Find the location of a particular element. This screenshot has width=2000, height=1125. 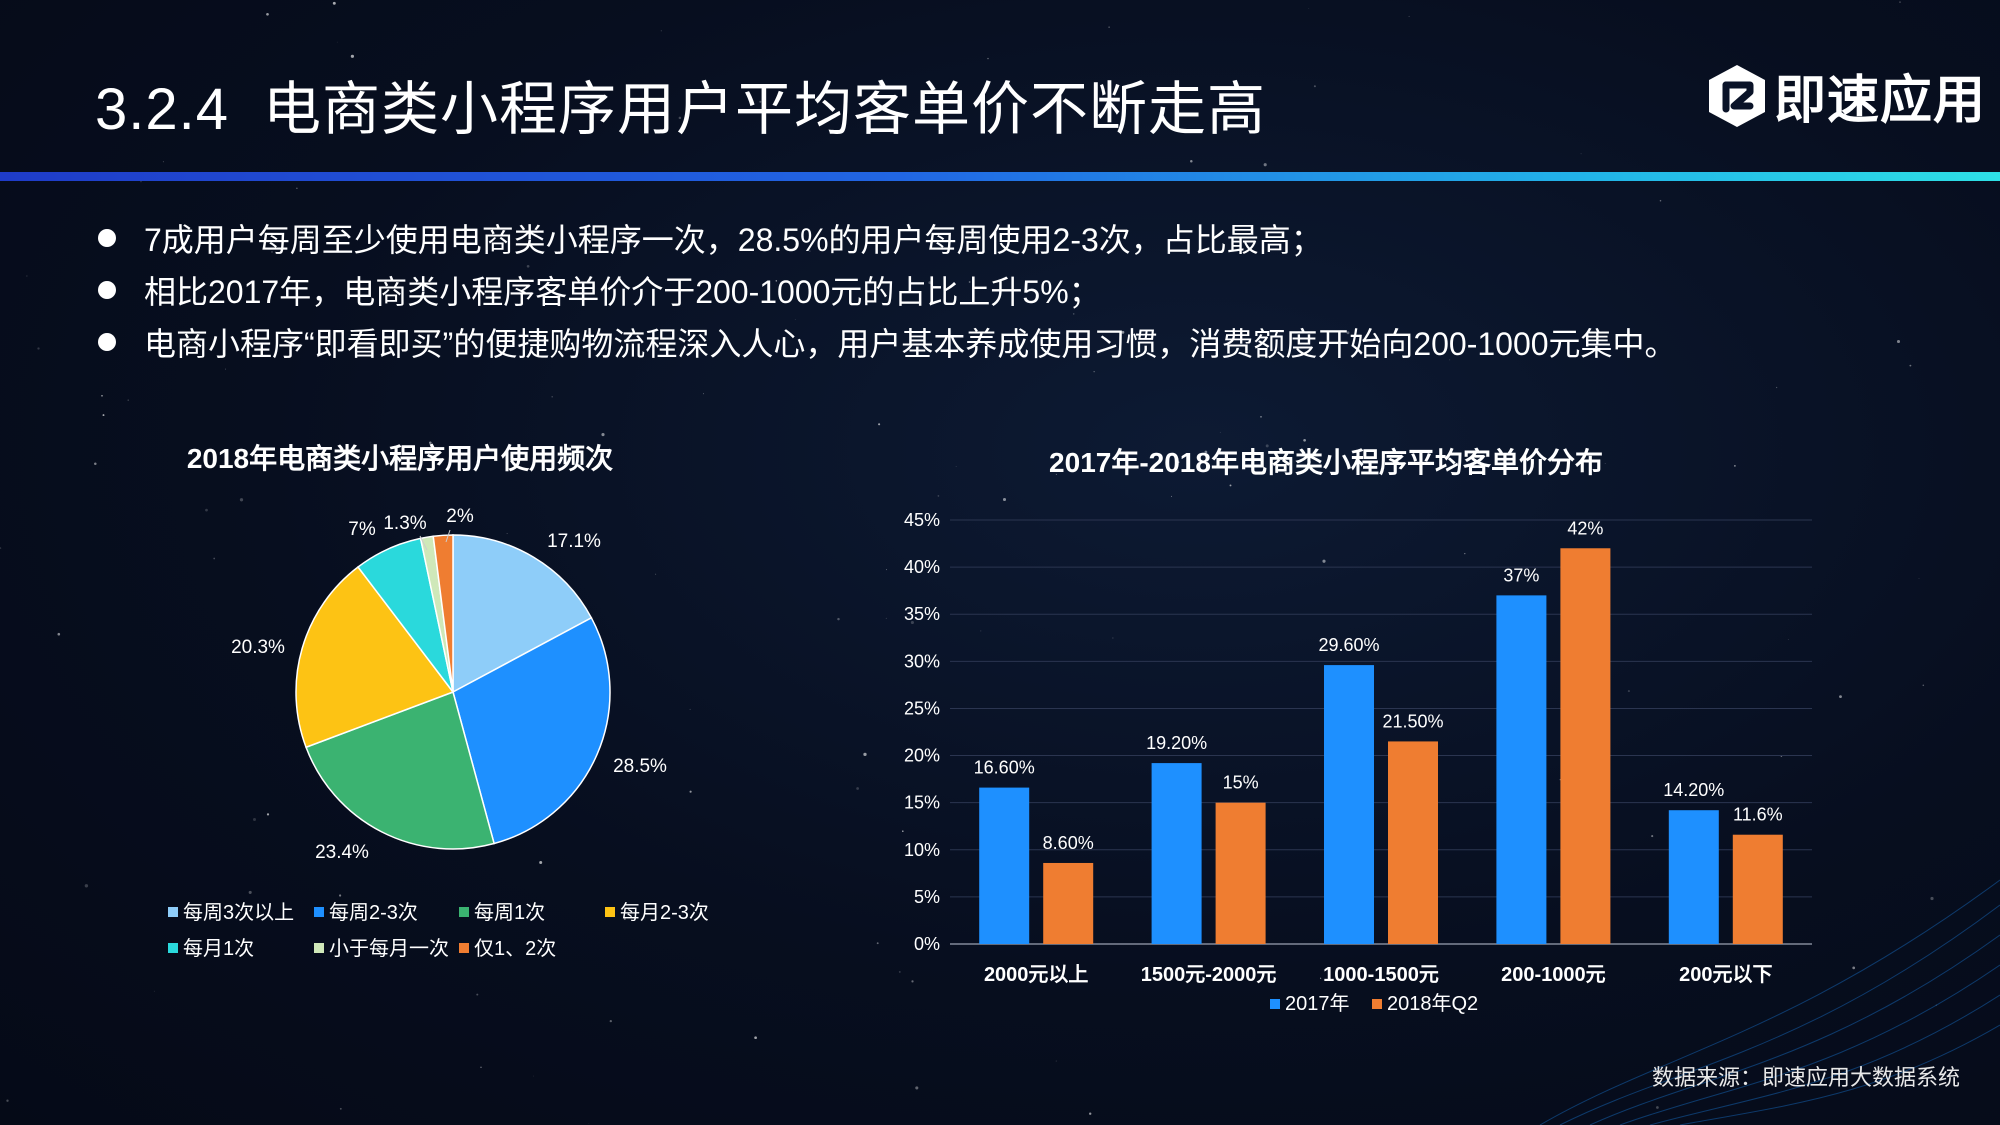

pie-data-label: 28.5% is located at coordinates (640, 766).